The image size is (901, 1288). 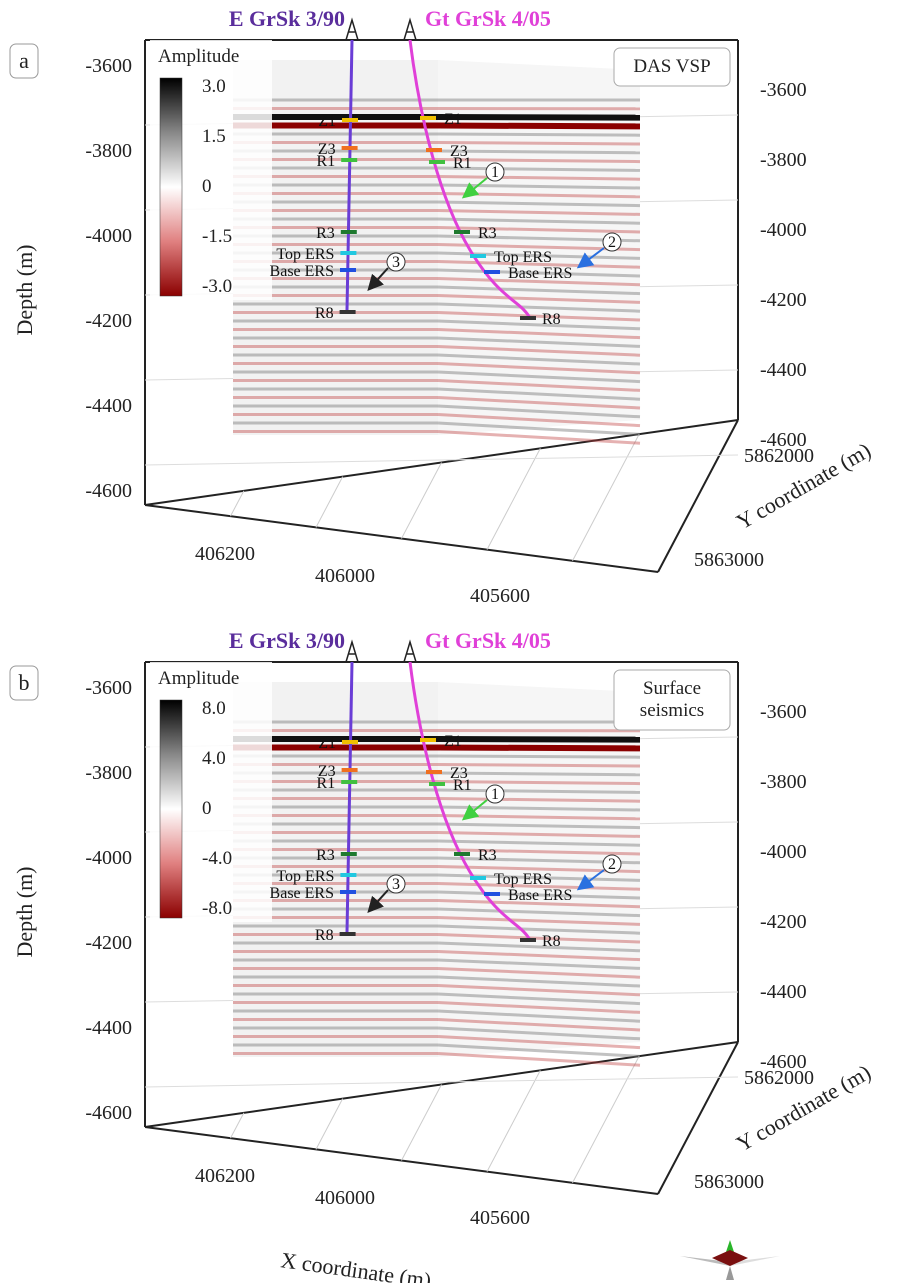 What do you see at coordinates (214, 708) in the screenshot?
I see `colorbar-tick-label: 8.0` at bounding box center [214, 708].